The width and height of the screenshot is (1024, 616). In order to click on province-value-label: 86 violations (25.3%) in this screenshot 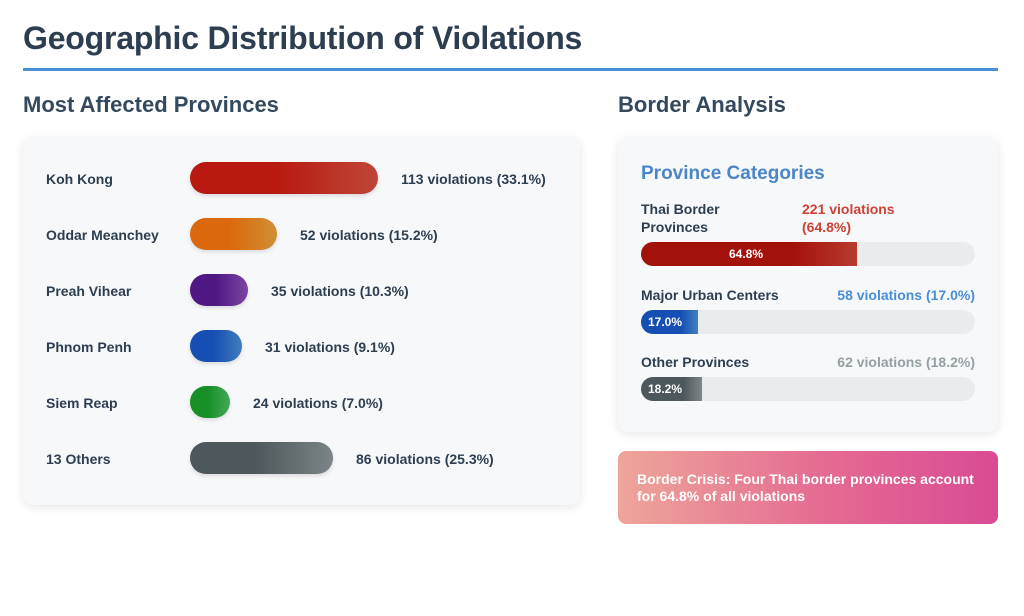, I will do `click(425, 459)`.